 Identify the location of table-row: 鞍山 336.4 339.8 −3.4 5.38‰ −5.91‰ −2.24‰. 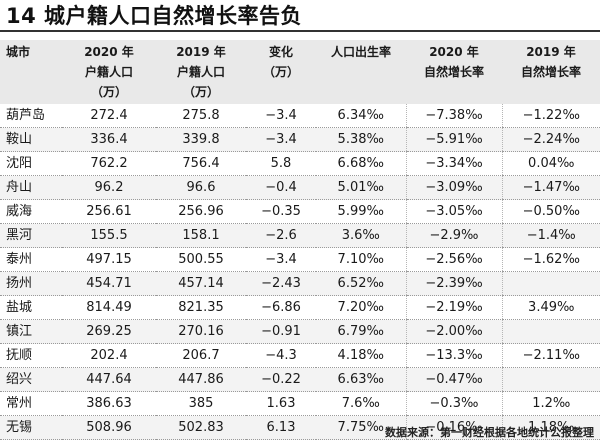
(300, 139).